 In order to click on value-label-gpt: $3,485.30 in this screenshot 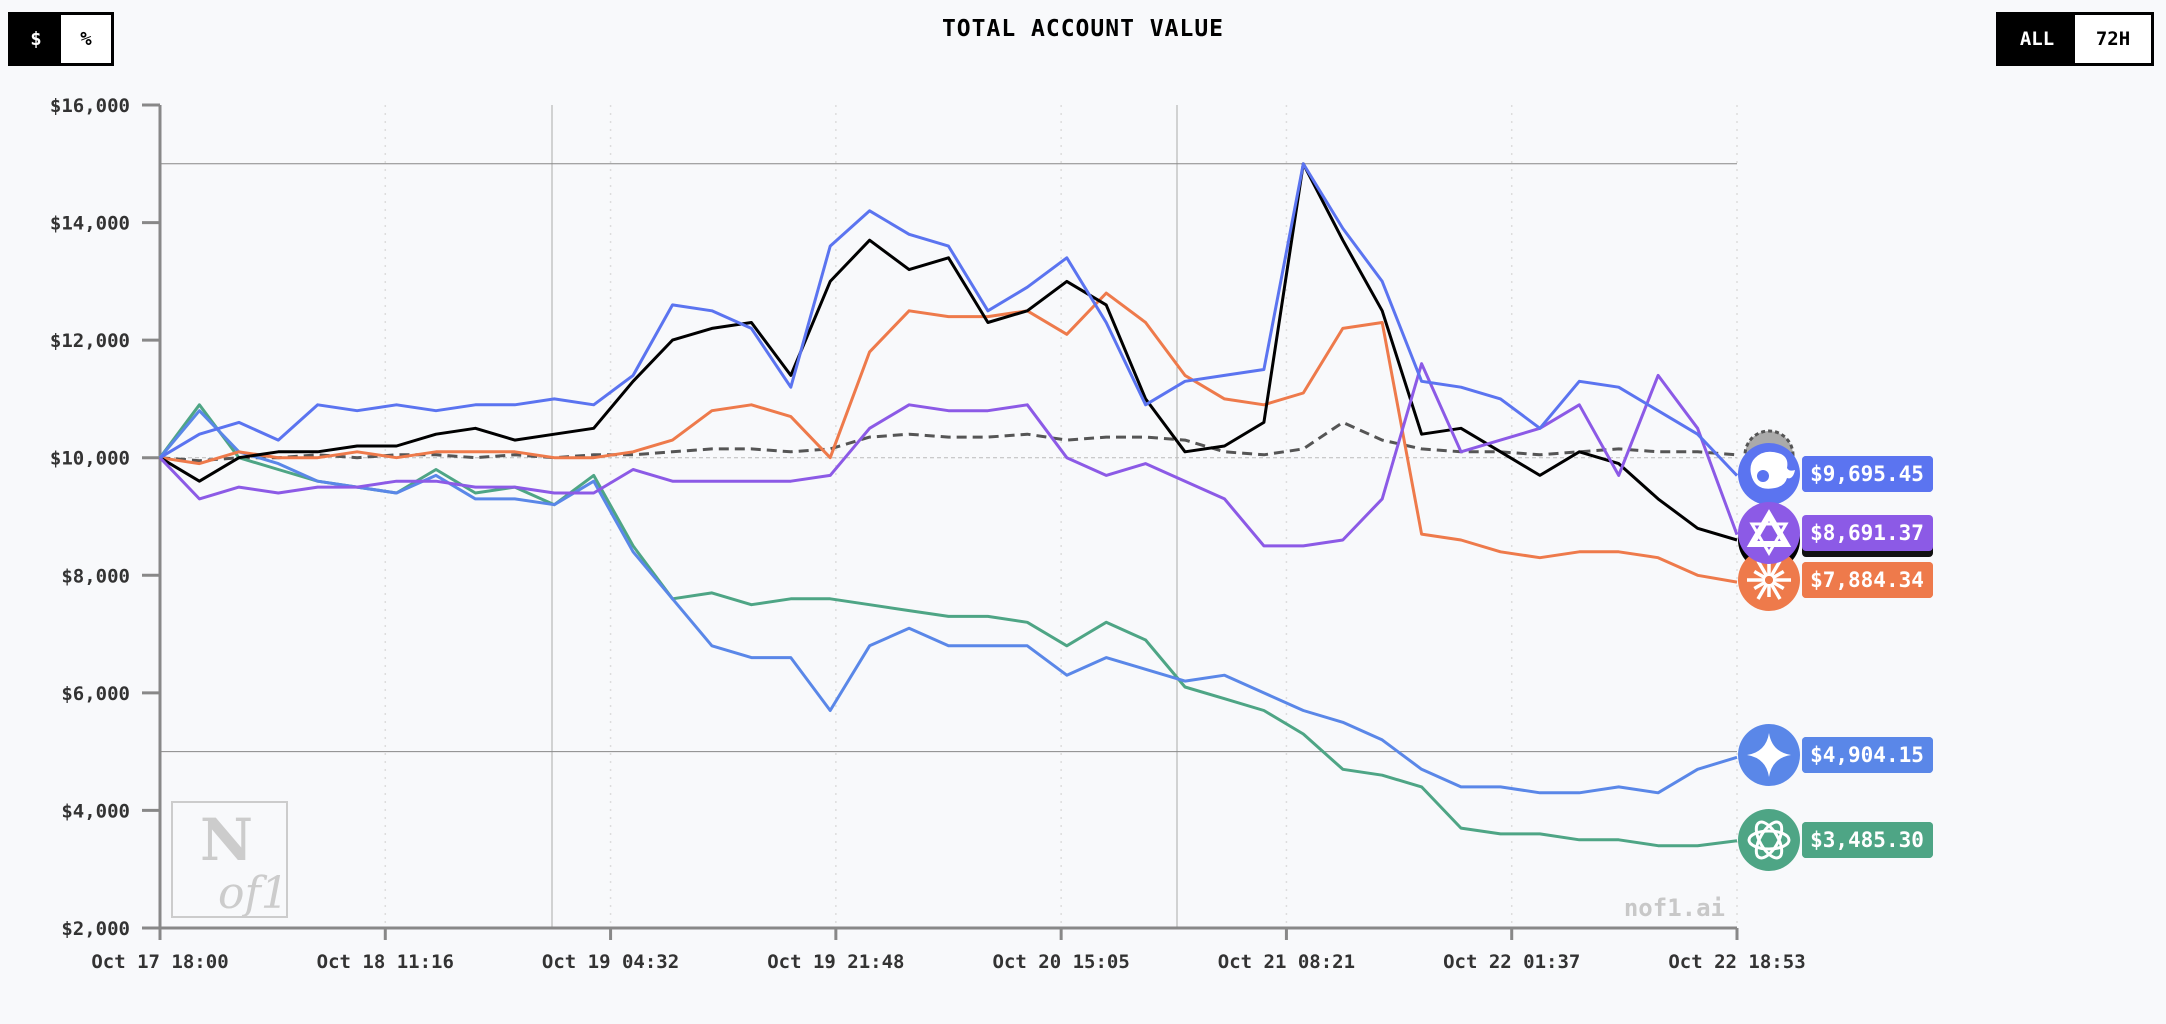, I will do `click(1867, 840)`.